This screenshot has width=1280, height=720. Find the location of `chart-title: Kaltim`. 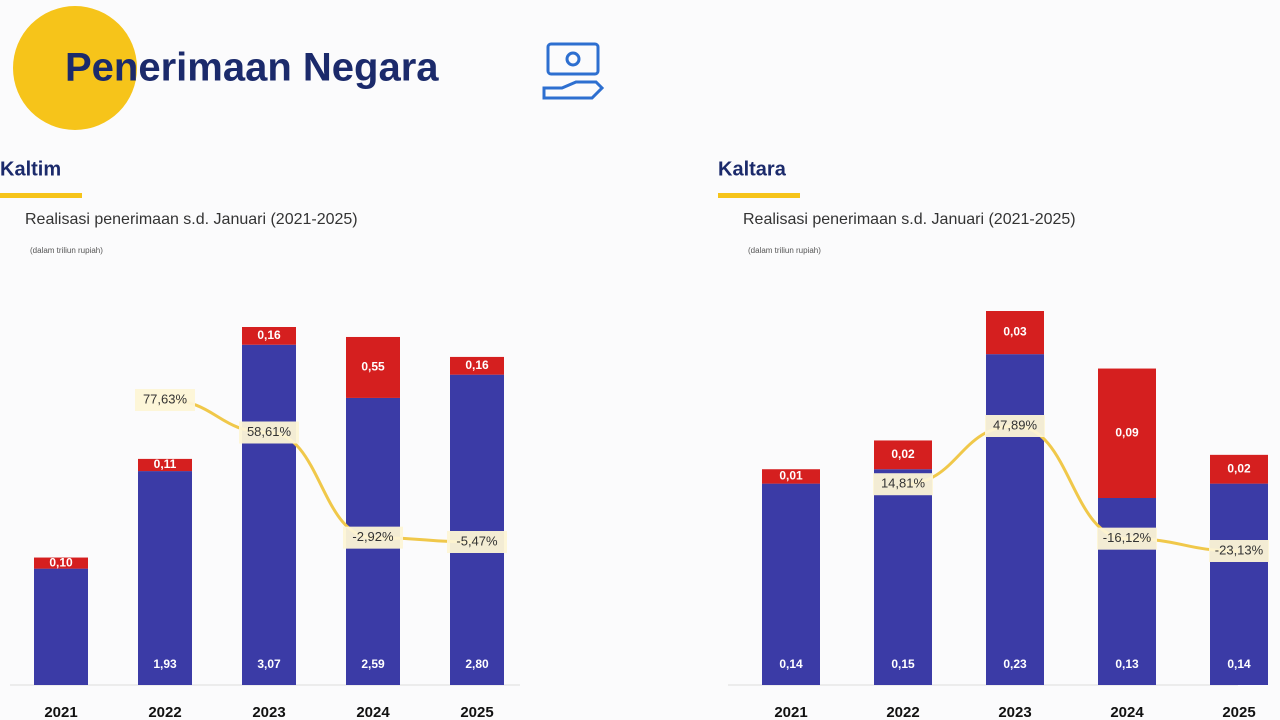

chart-title: Kaltim is located at coordinates (30, 169).